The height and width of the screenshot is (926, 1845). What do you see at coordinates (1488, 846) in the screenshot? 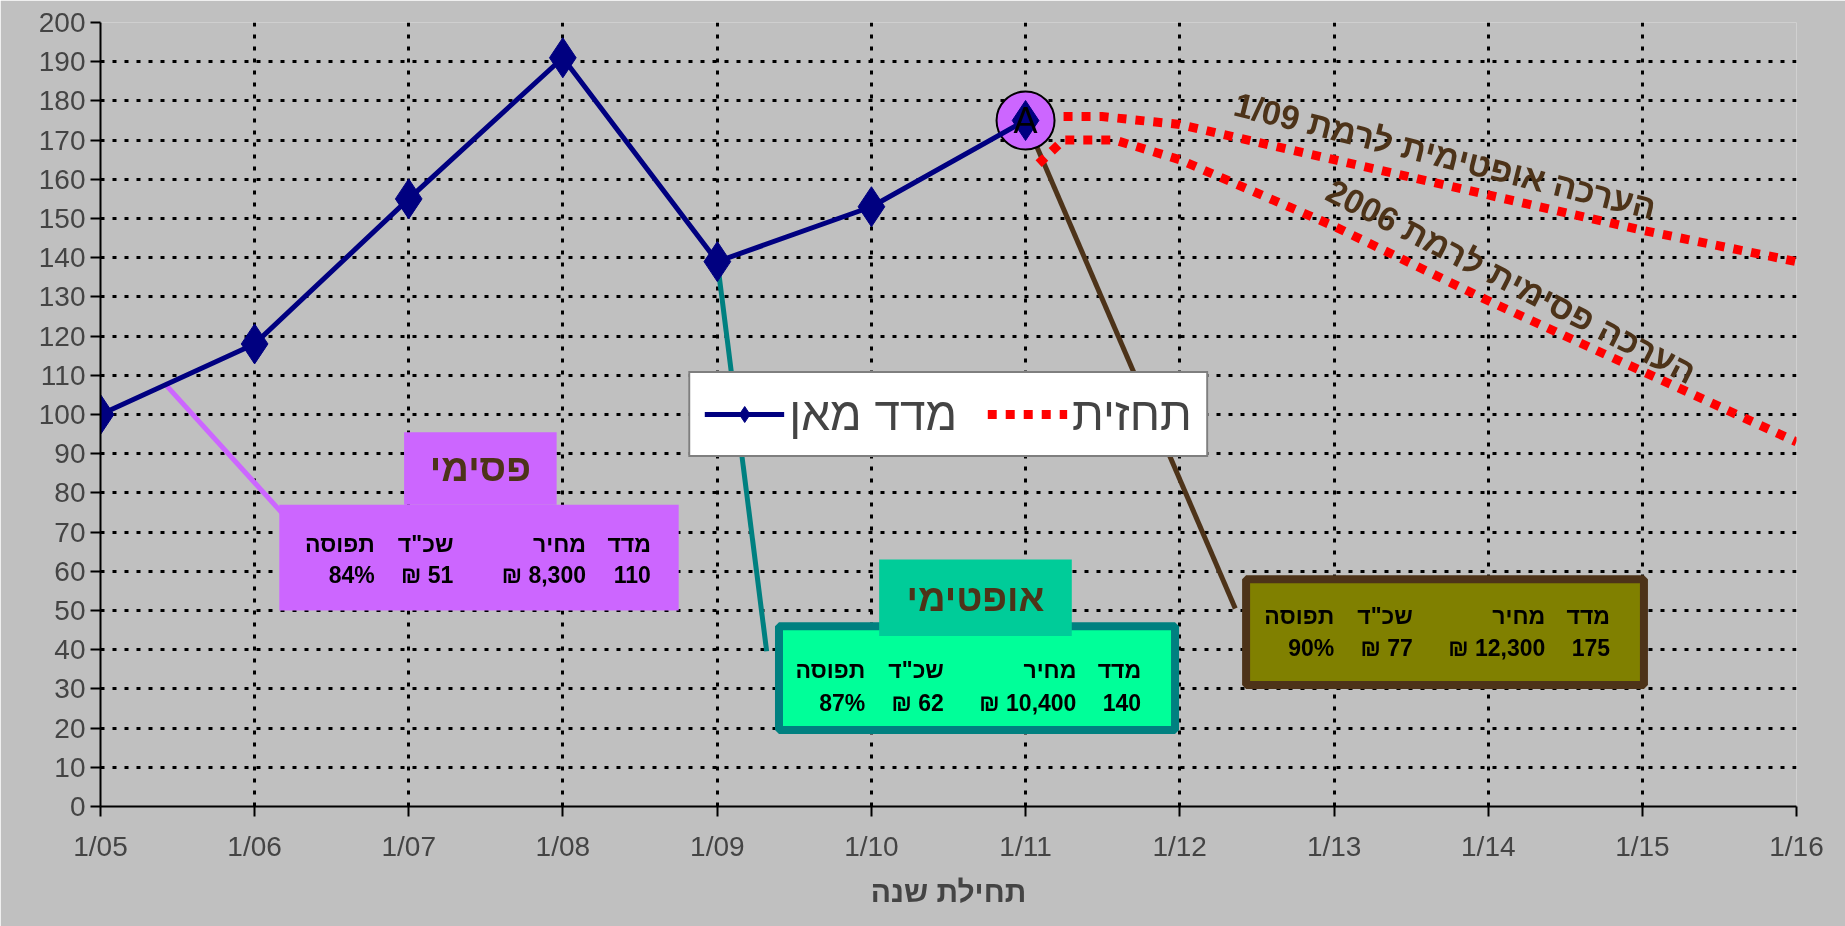
I see `x-tick-label: 1/14` at bounding box center [1488, 846].